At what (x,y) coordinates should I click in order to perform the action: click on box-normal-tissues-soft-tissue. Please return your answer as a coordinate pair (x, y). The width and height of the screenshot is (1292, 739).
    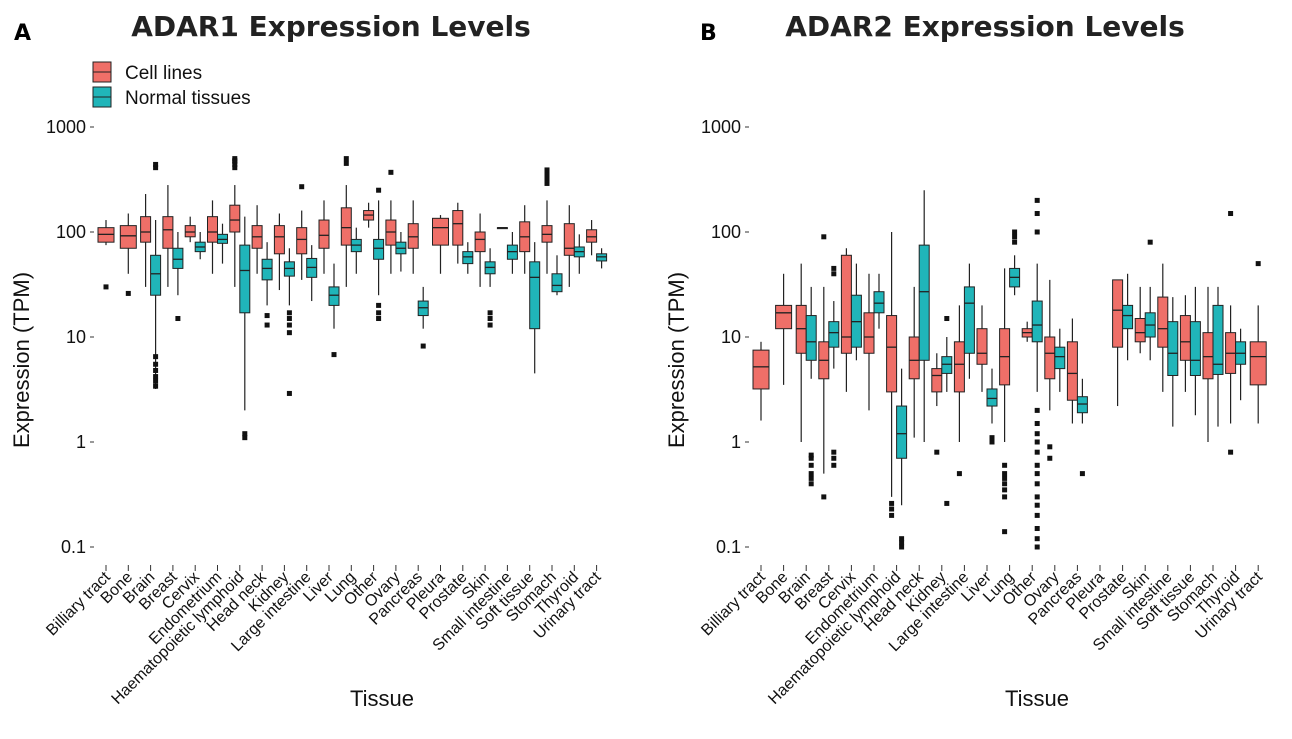
    Looking at the image, I should click on (535, 295).